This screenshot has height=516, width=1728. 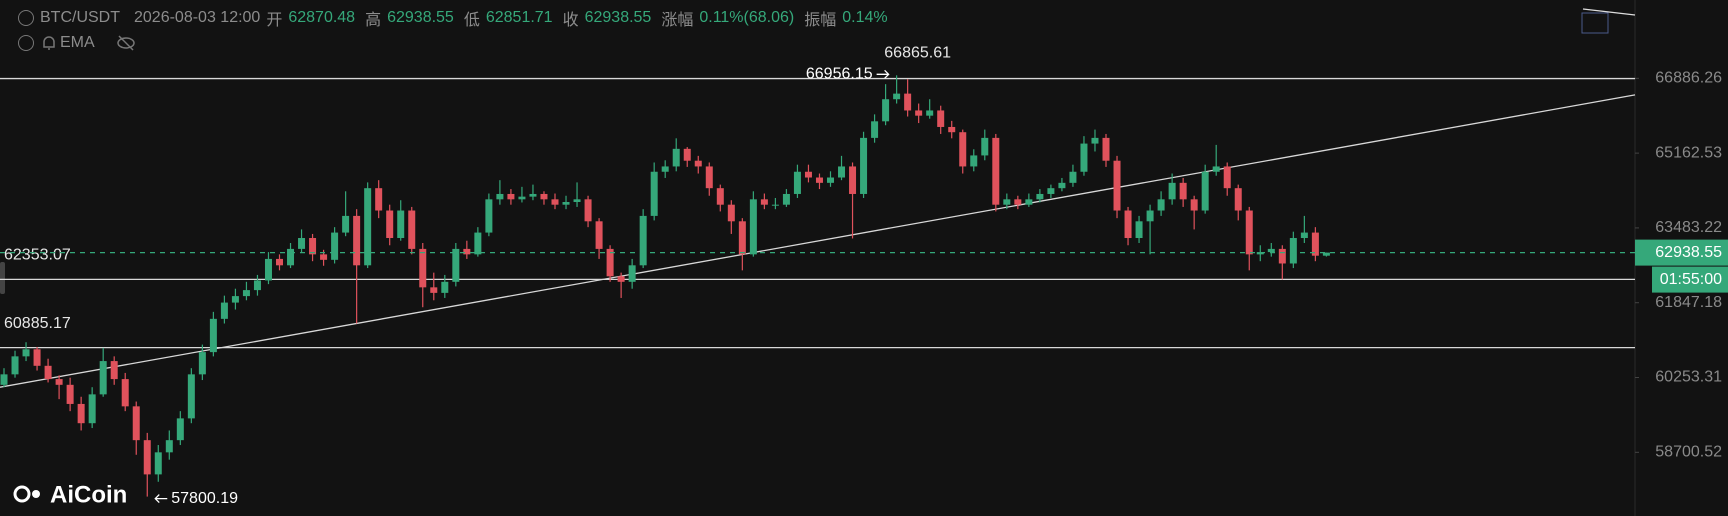 What do you see at coordinates (274, 20) in the screenshot?
I see `label: 开` at bounding box center [274, 20].